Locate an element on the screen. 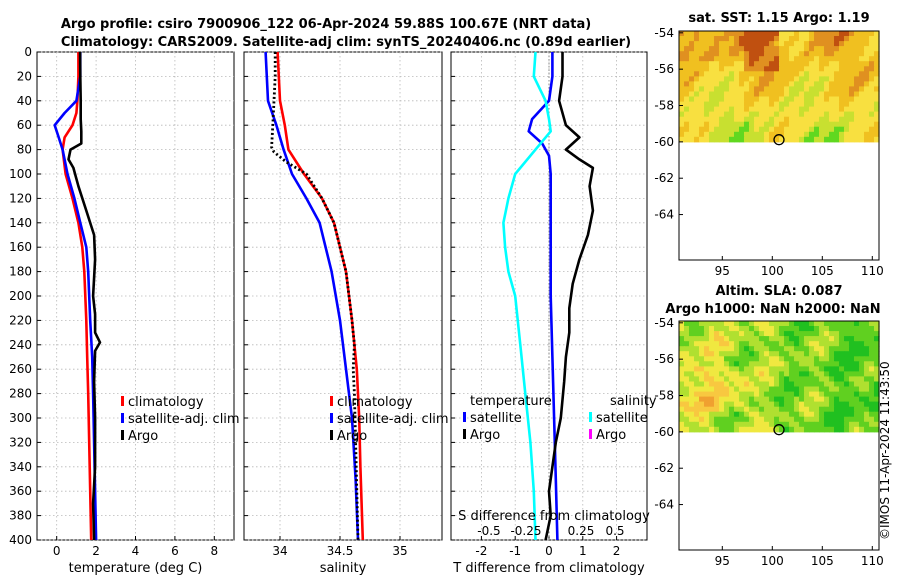 The width and height of the screenshot is (900, 580). sla_map-xtick-label: 110 is located at coordinates (872, 561).